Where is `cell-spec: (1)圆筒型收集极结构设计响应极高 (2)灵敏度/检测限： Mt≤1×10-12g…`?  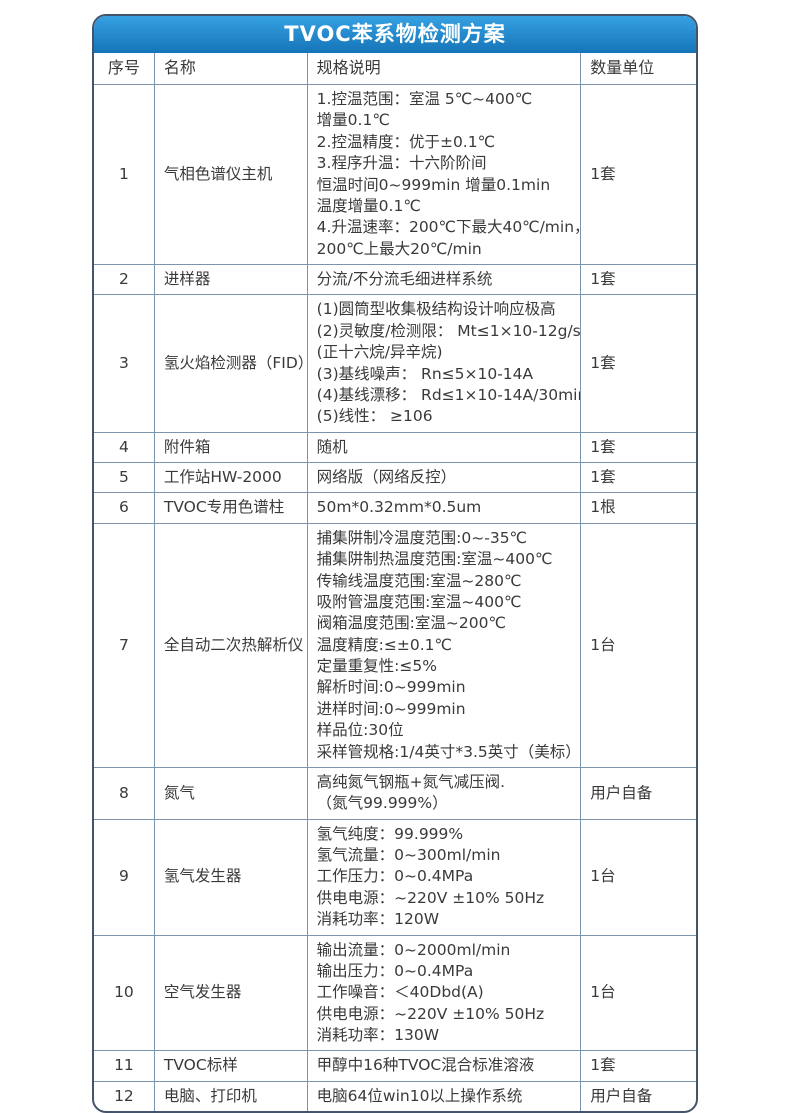 cell-spec: (1)圆筒型收集极结构设计响应极高 (2)灵敏度/检测限： Mt≤1×10-12g… is located at coordinates (444, 363).